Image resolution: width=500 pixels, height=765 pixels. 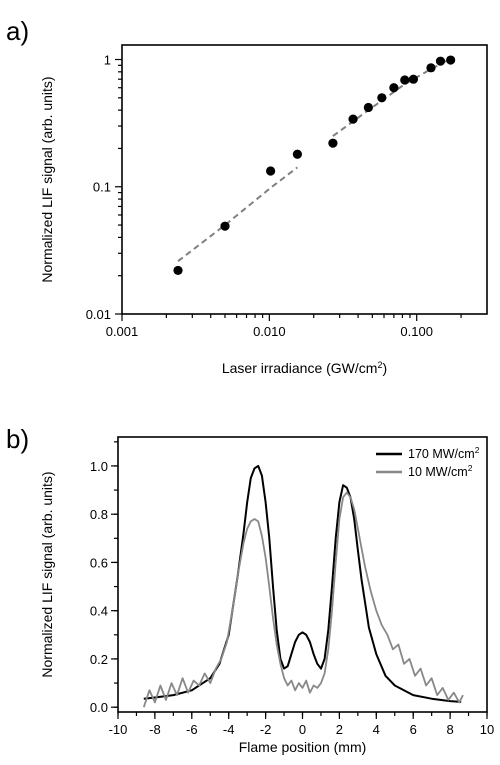 I want to click on panel-a-fit-lines, so click(x=314, y=159).